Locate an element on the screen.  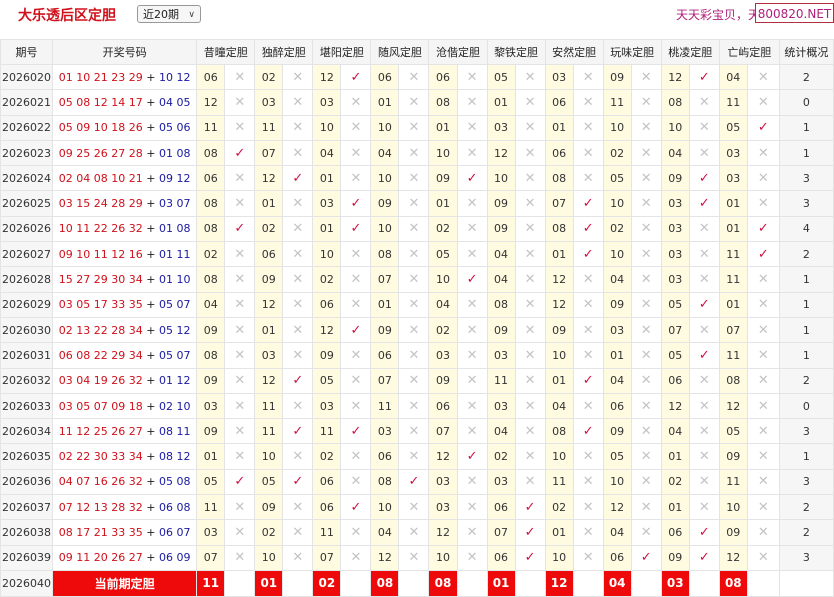
hit-count-cell: 2 is located at coordinates (806, 77).